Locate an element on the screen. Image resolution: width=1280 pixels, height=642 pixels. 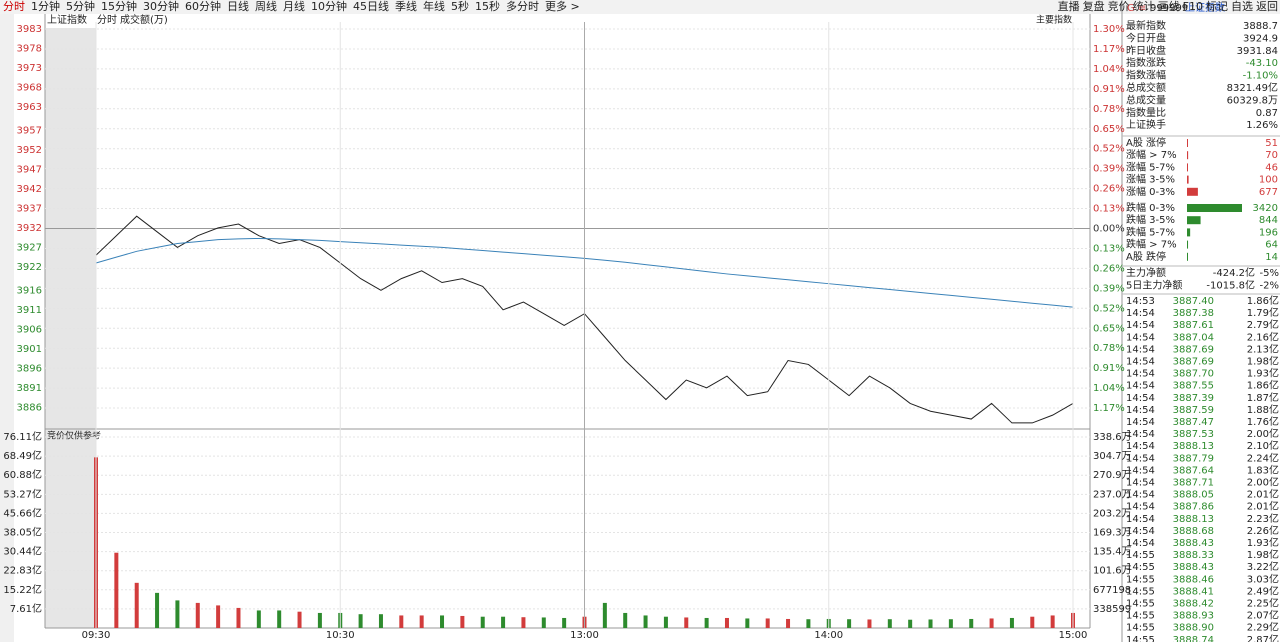
toolbar-item: 30分钟 is located at coordinates (161, 6).